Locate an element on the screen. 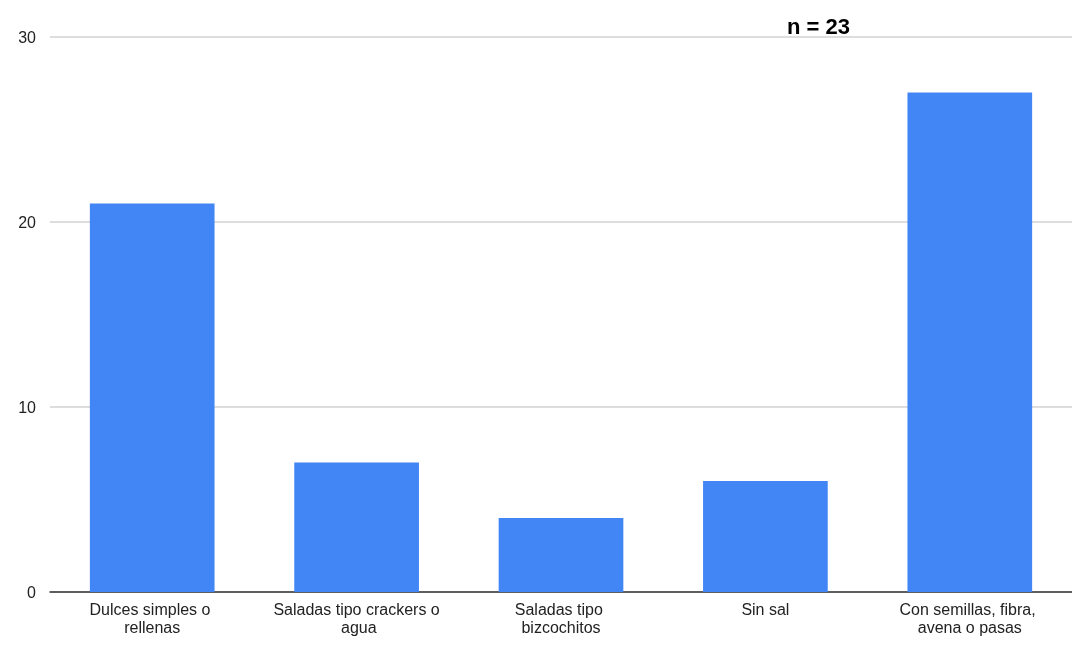 The width and height of the screenshot is (1072, 671). y-tick-label: 30 is located at coordinates (27, 37).